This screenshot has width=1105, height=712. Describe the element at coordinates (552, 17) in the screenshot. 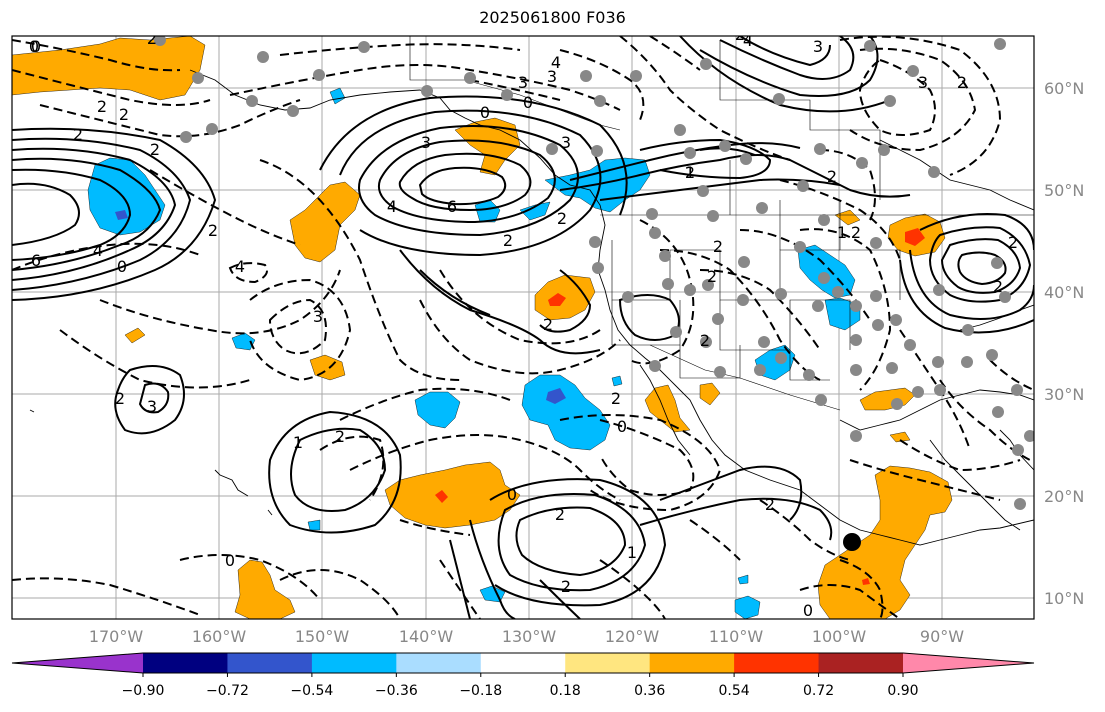

I see `map-title: 2025061800 F036` at that location.